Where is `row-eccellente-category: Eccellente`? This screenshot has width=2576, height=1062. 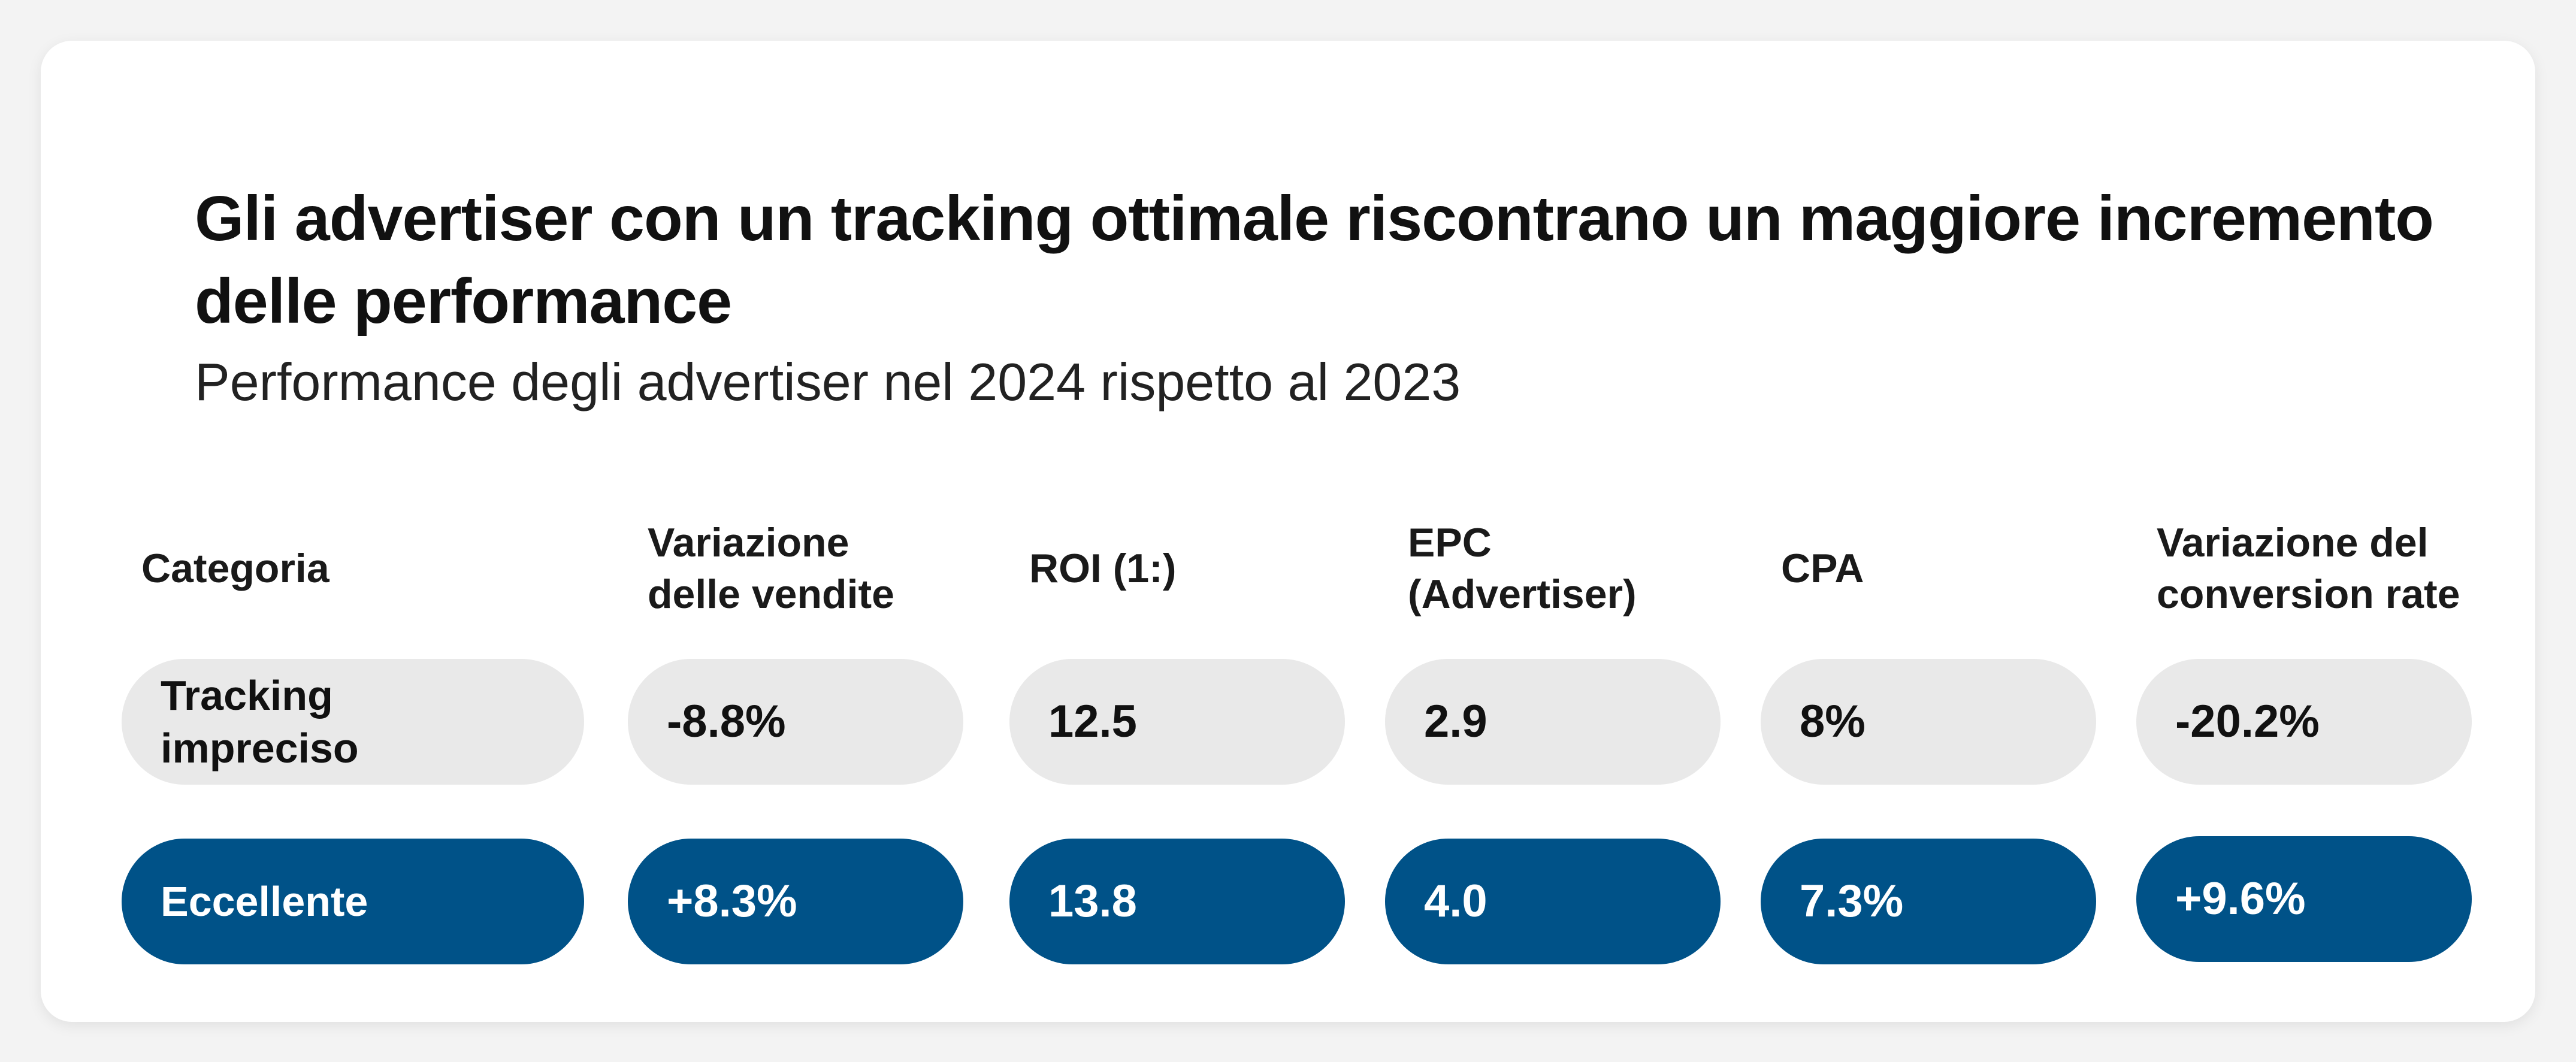 row-eccellente-category: Eccellente is located at coordinates (353, 901).